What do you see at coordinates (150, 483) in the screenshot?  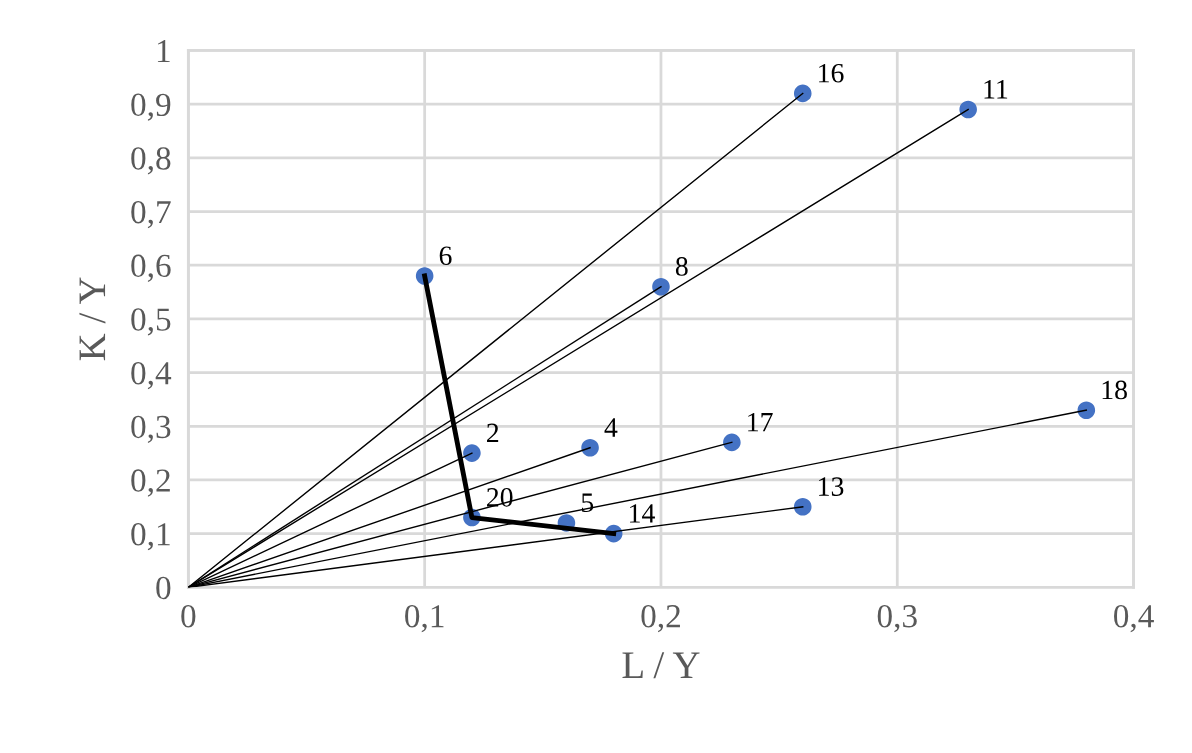 I see `y-tick-label: 0,2` at bounding box center [150, 483].